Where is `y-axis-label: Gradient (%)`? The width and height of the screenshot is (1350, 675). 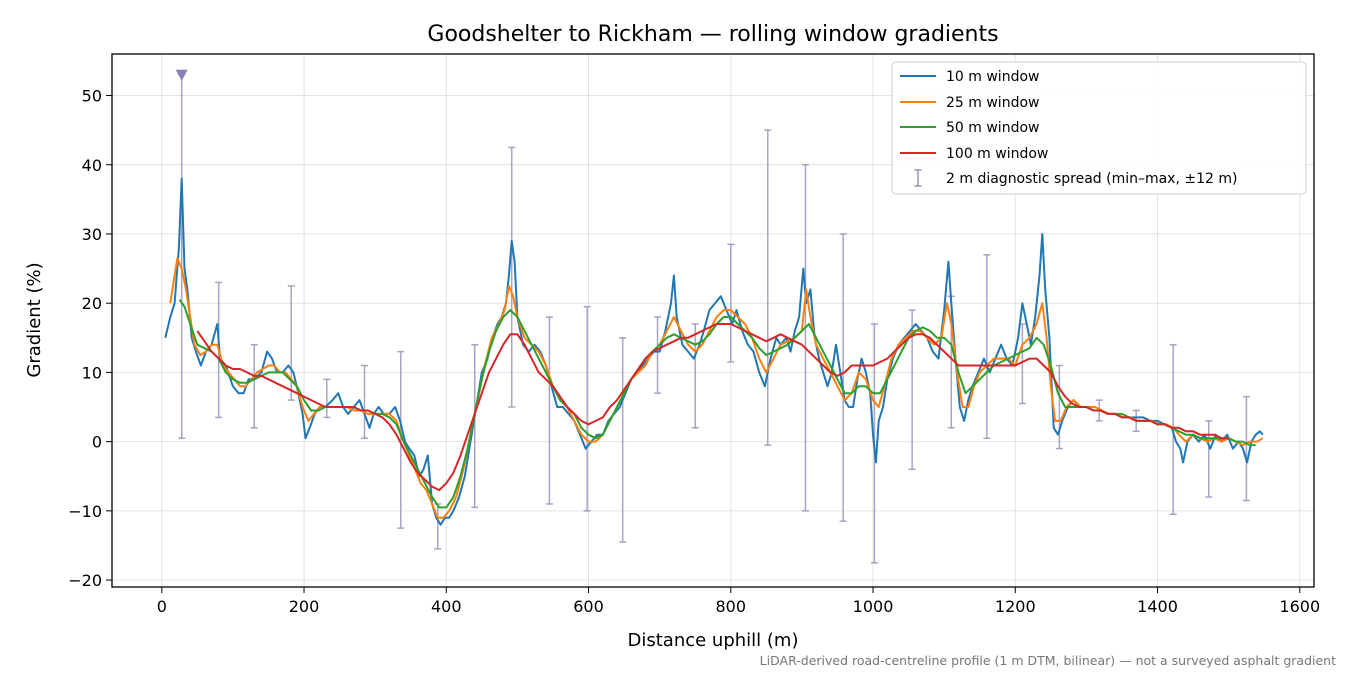 y-axis-label: Gradient (%) is located at coordinates (34, 319).